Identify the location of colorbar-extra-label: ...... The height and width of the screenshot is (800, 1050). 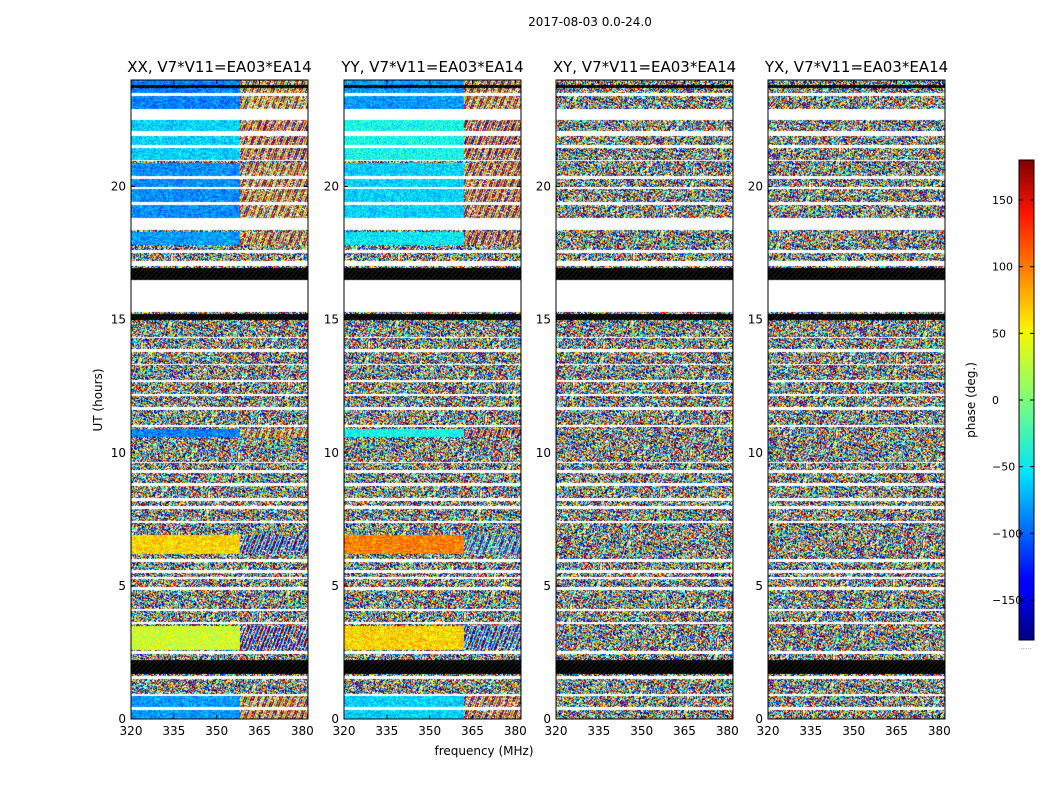
(1025, 647).